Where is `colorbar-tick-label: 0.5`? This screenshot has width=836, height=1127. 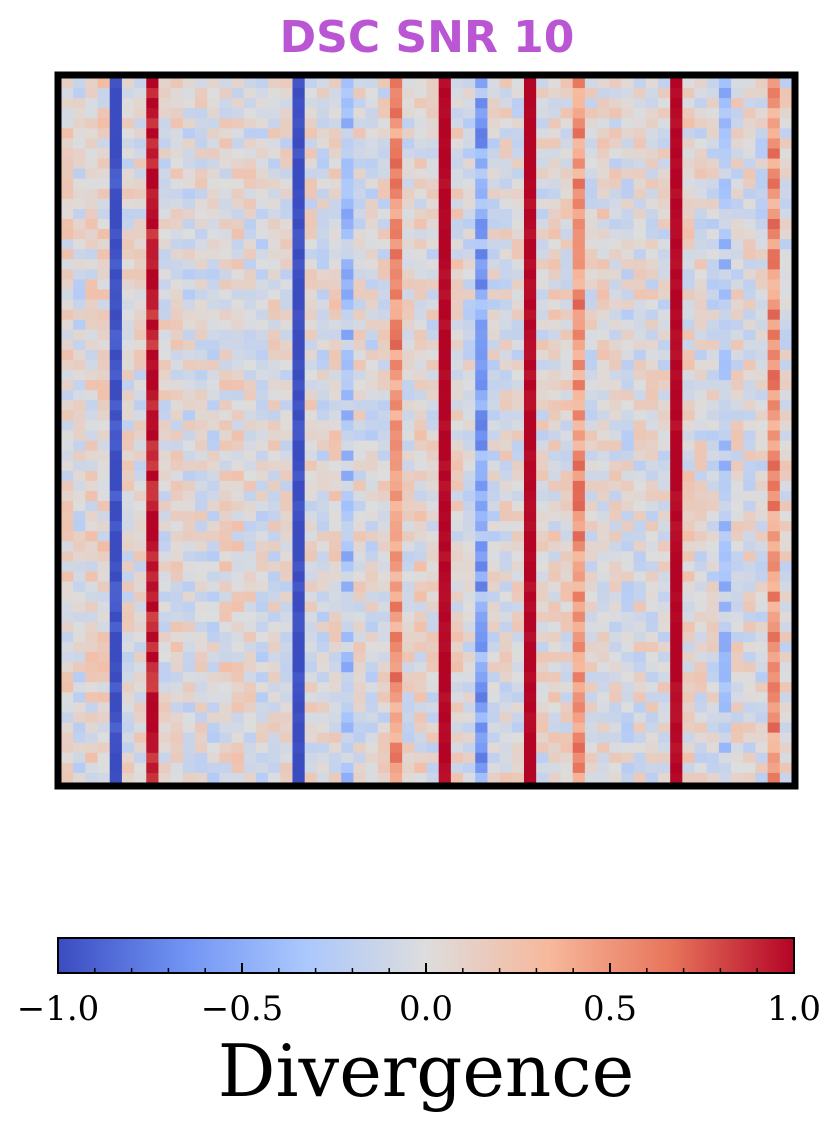 colorbar-tick-label: 0.5 is located at coordinates (610, 1009).